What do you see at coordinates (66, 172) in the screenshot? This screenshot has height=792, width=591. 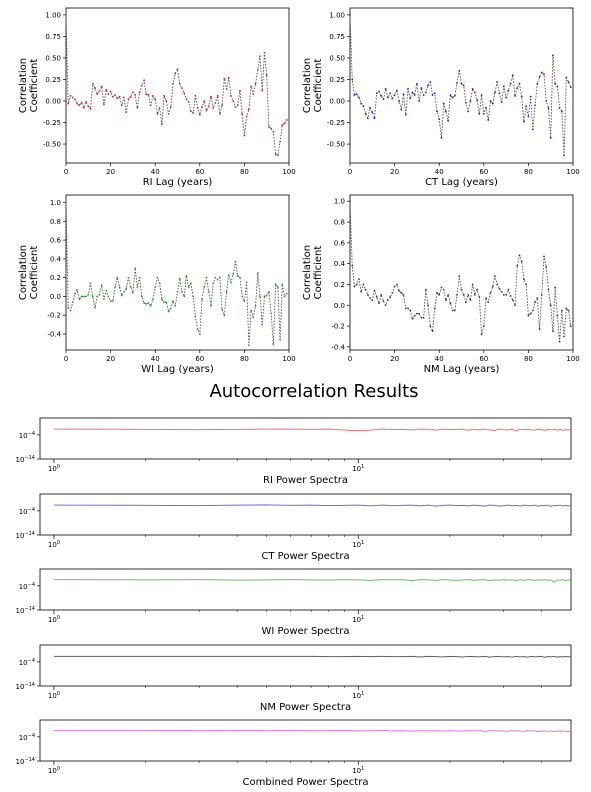 I see `ac0-xtick-label: 0` at bounding box center [66, 172].